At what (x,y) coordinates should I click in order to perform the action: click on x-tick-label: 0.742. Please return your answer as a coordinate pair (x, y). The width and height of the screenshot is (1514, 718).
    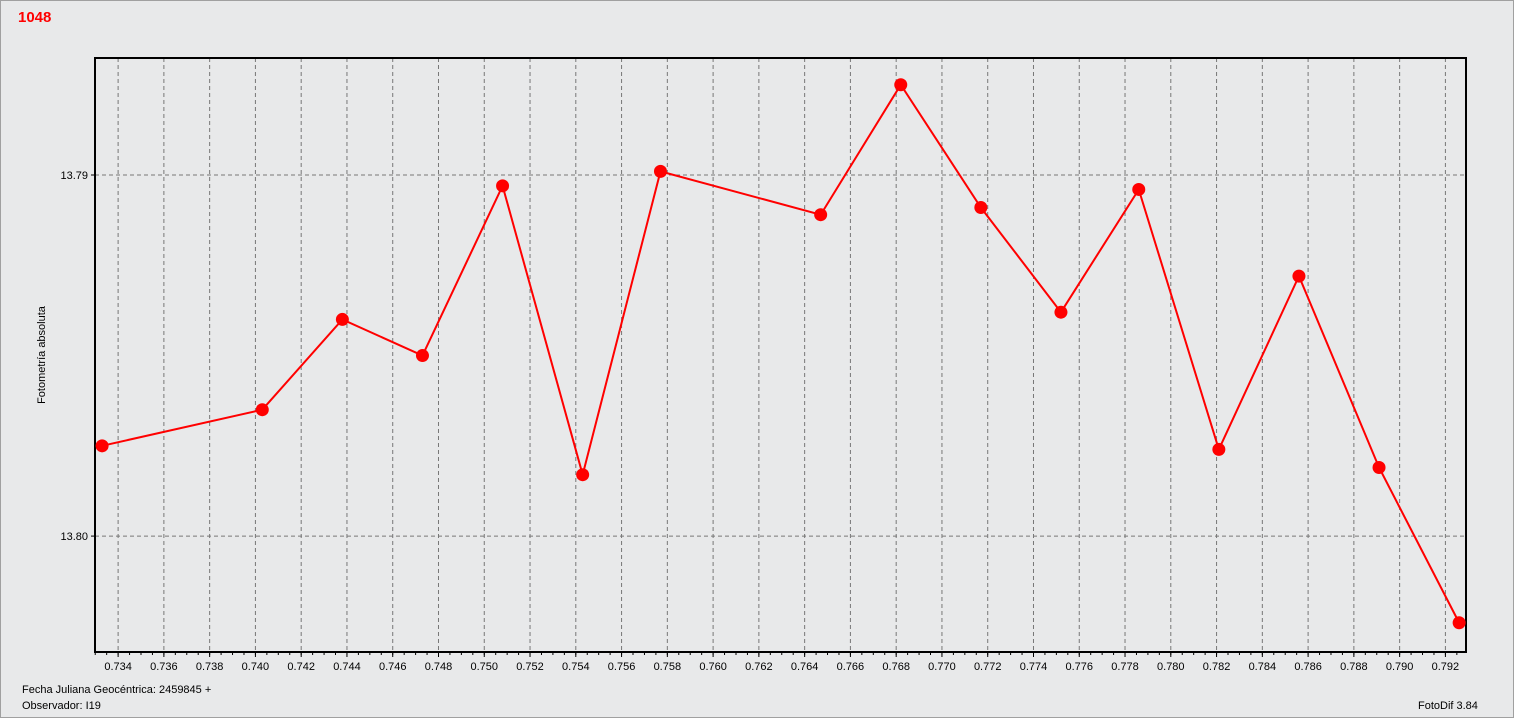
    Looking at the image, I should click on (301, 667).